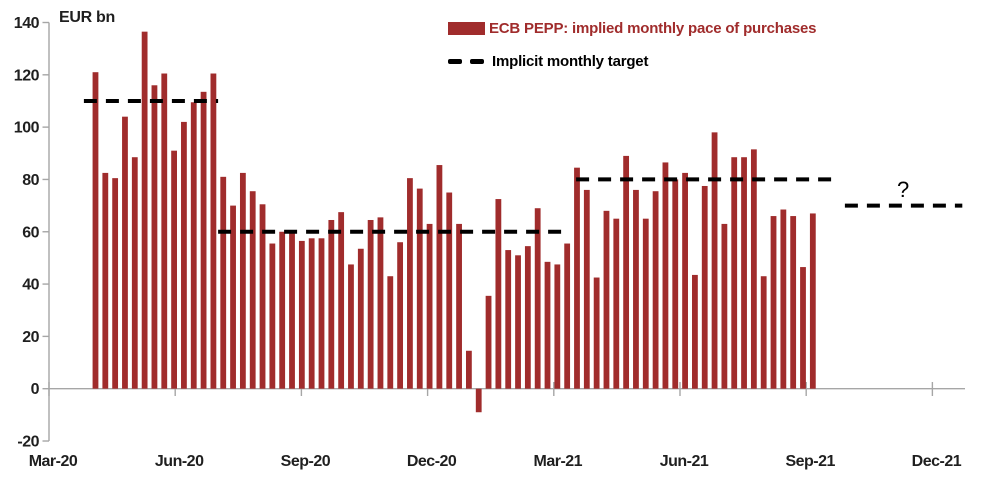 Image resolution: width=986 pixels, height=481 pixels. I want to click on x-axis-tick-label: Jun-20, so click(179, 461).